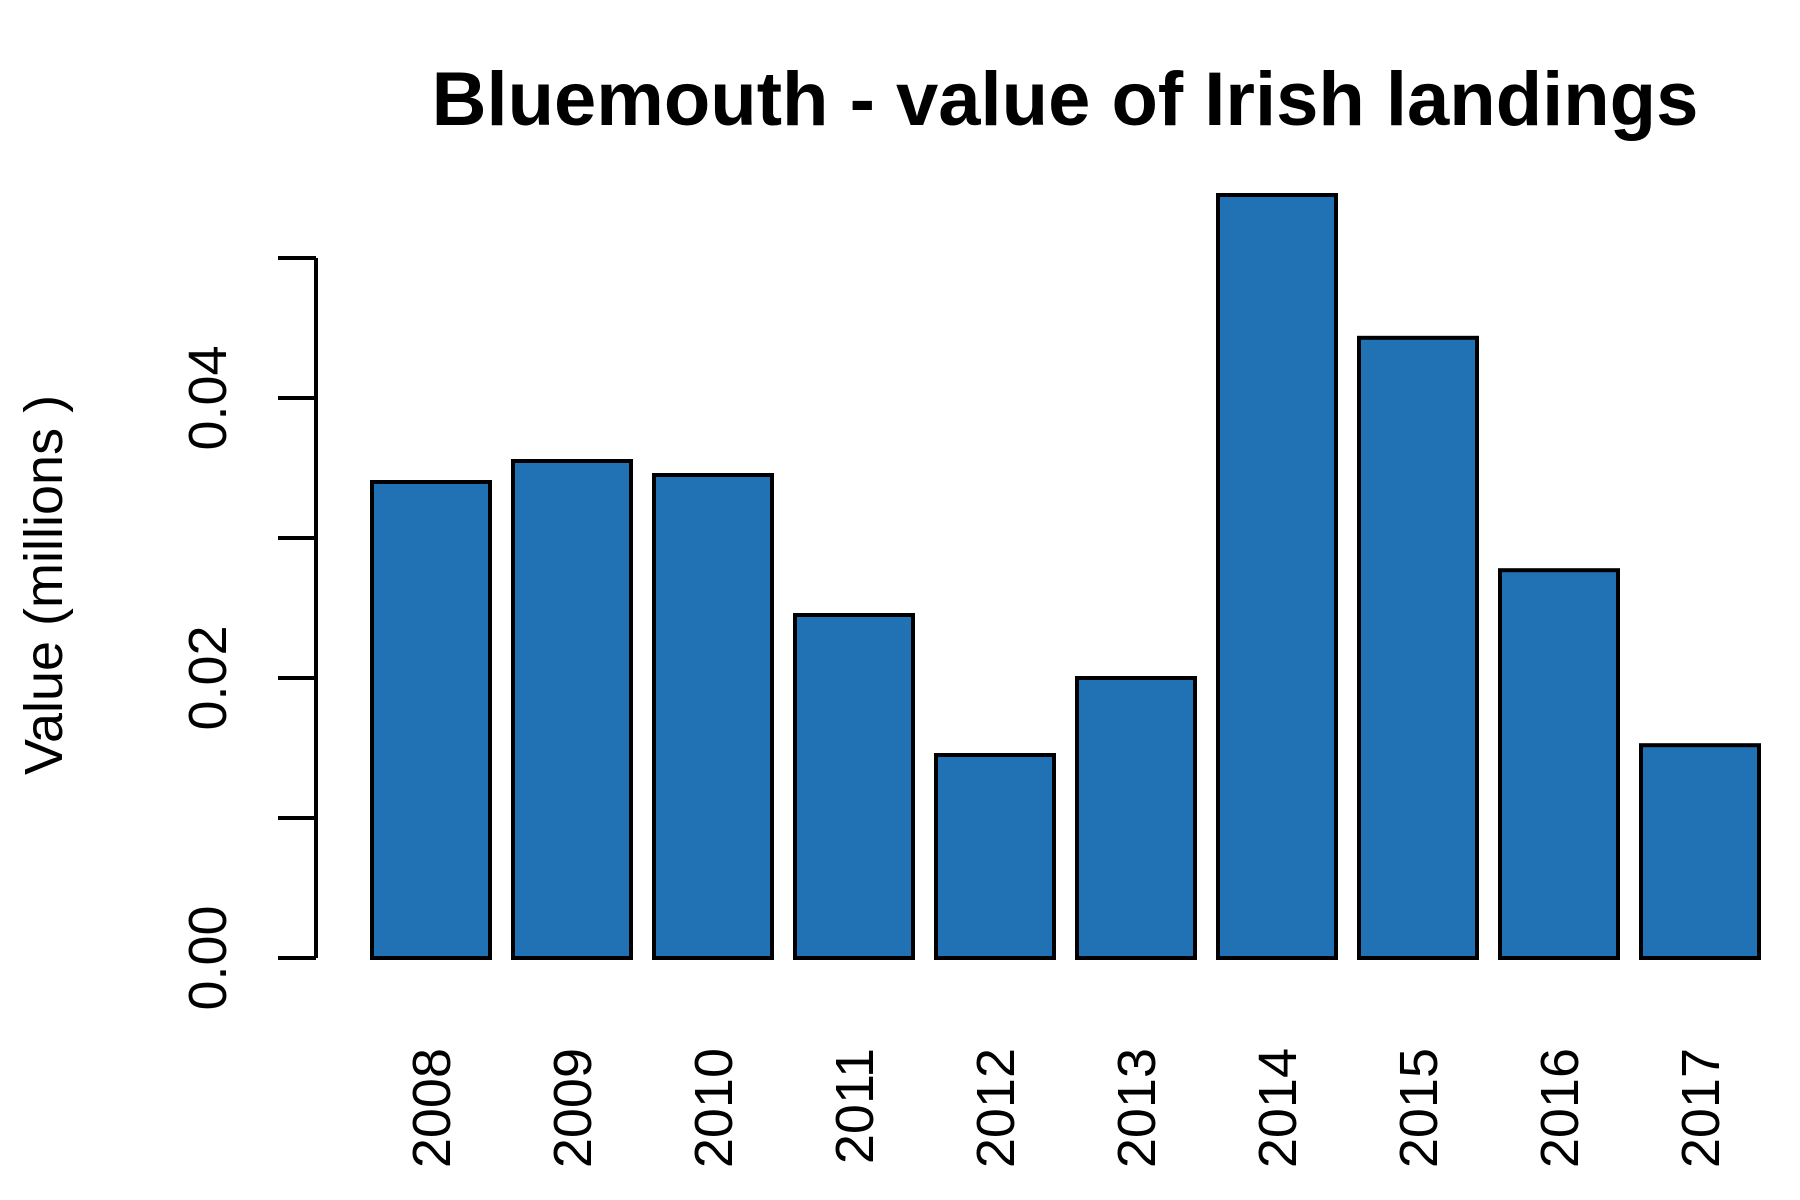 The height and width of the screenshot is (1200, 1800). I want to click on x-axis-tick-labels: 2008 2009 2010 2011 2012 2013 2014 2015 2016 2017, so click(1066, 1108).